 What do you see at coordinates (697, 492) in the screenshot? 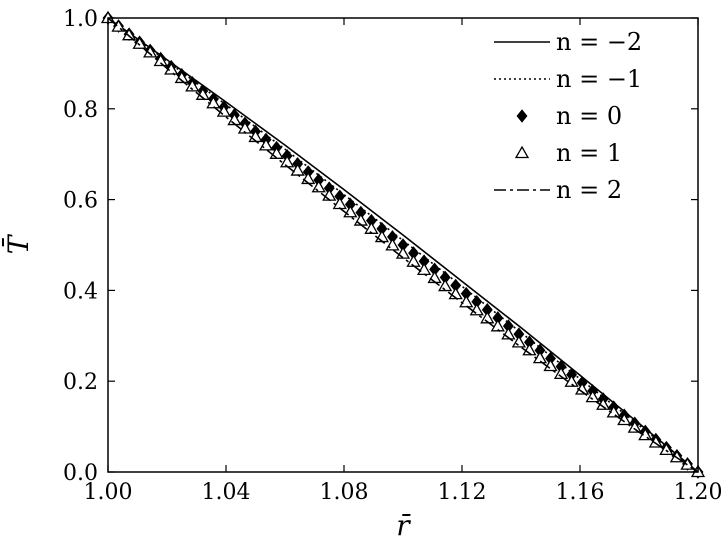
I see `x-tick-label: 1.20` at bounding box center [697, 492].